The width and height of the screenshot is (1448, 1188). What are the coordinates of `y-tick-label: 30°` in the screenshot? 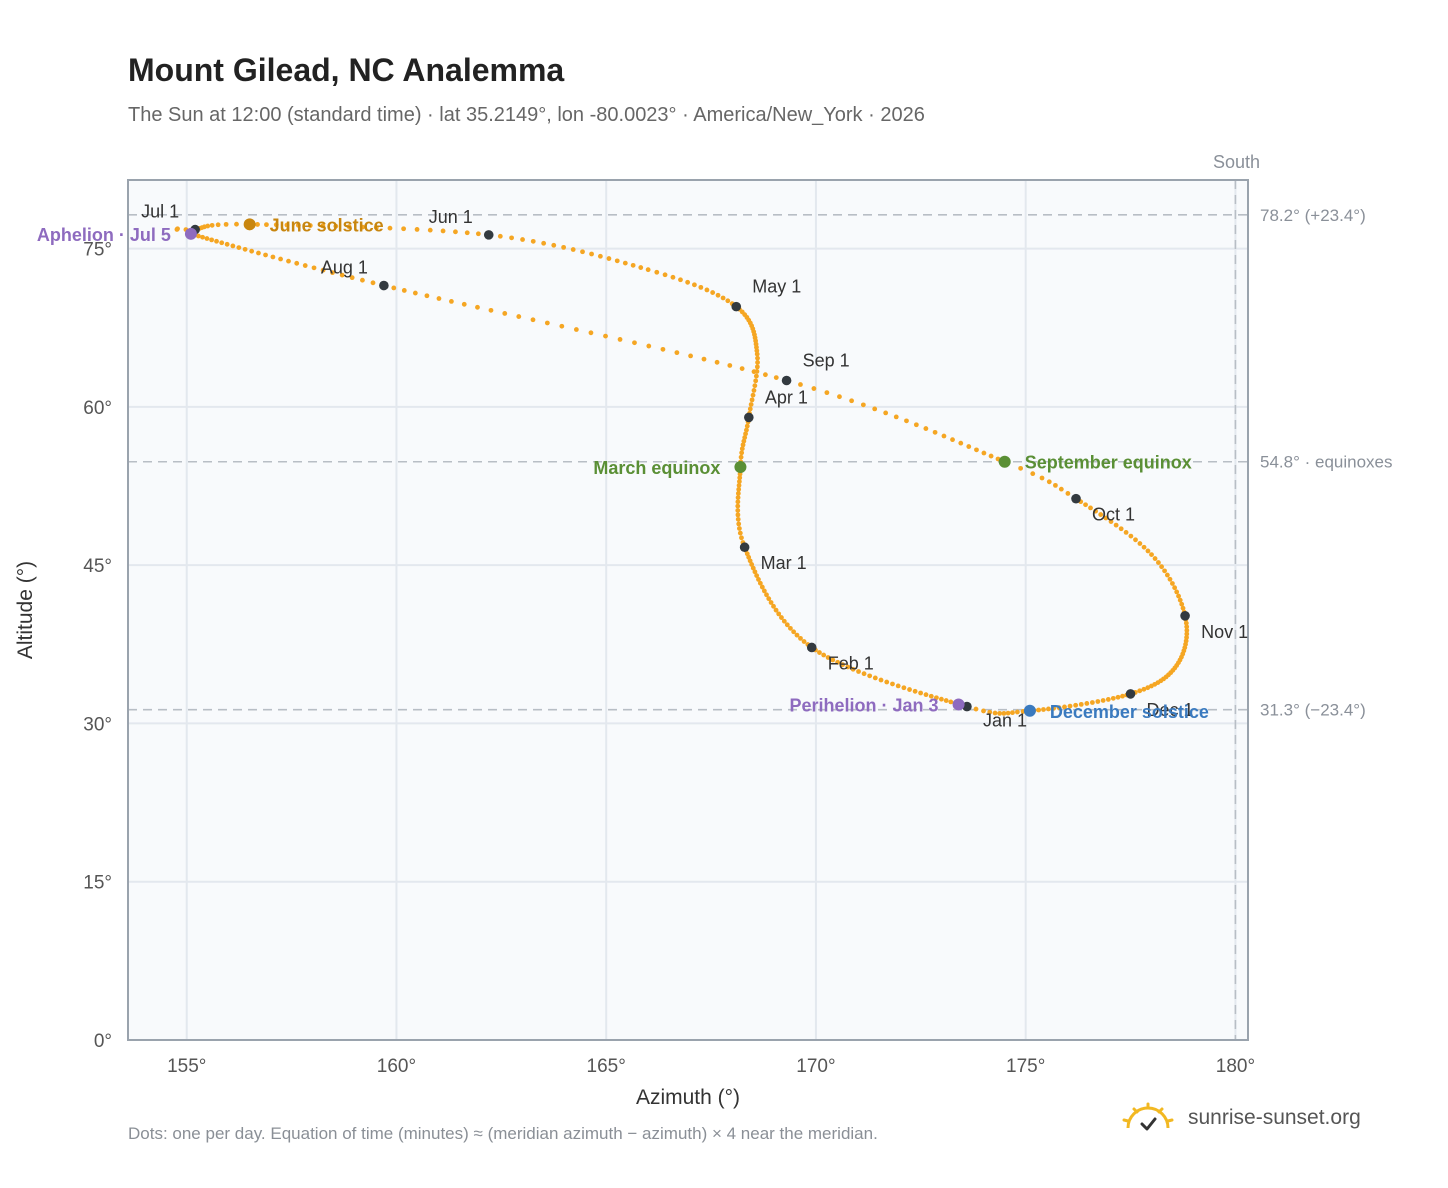 It's located at (97, 724).